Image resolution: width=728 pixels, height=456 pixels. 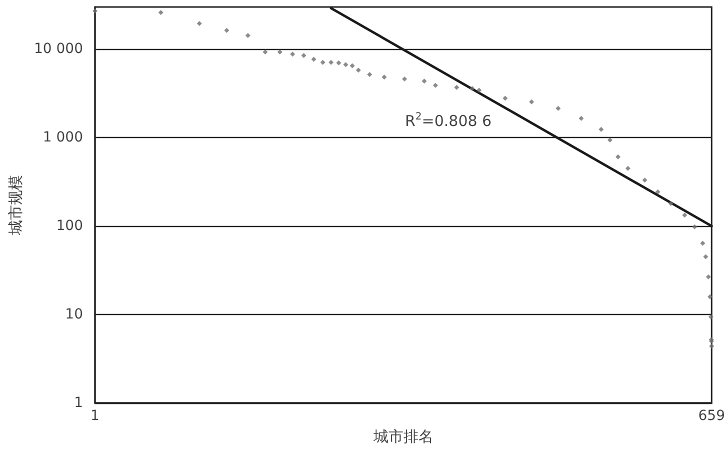 What do you see at coordinates (58, 49) in the screenshot?
I see `y-tick-label: 10 000` at bounding box center [58, 49].